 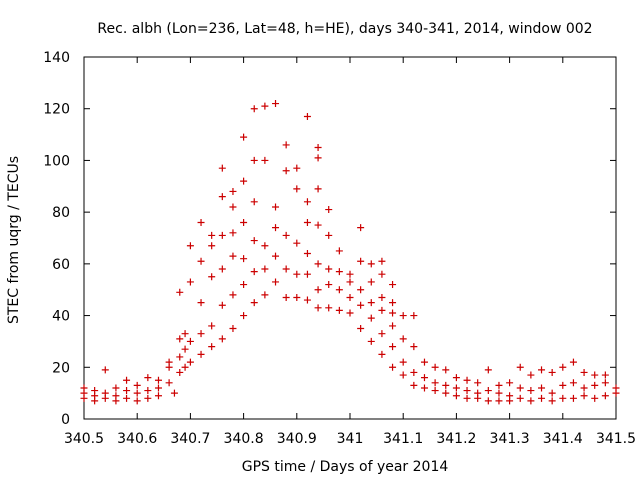 I want to click on x-tick-label: 340.7, so click(x=190, y=439).